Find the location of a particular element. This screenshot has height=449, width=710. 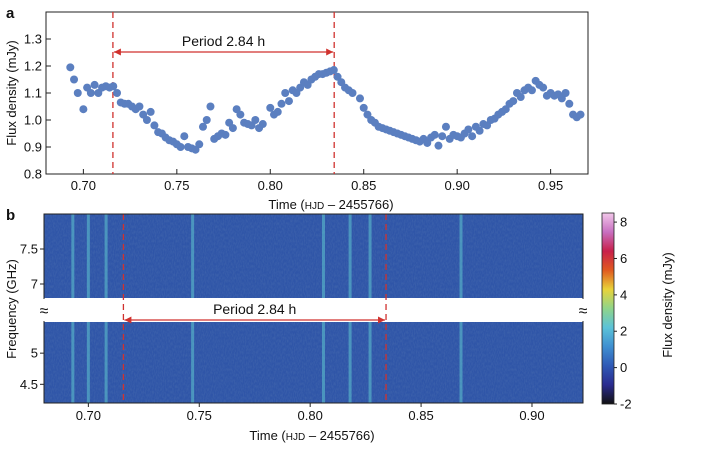

panel-b-axis-break-gap is located at coordinates (313, 310).